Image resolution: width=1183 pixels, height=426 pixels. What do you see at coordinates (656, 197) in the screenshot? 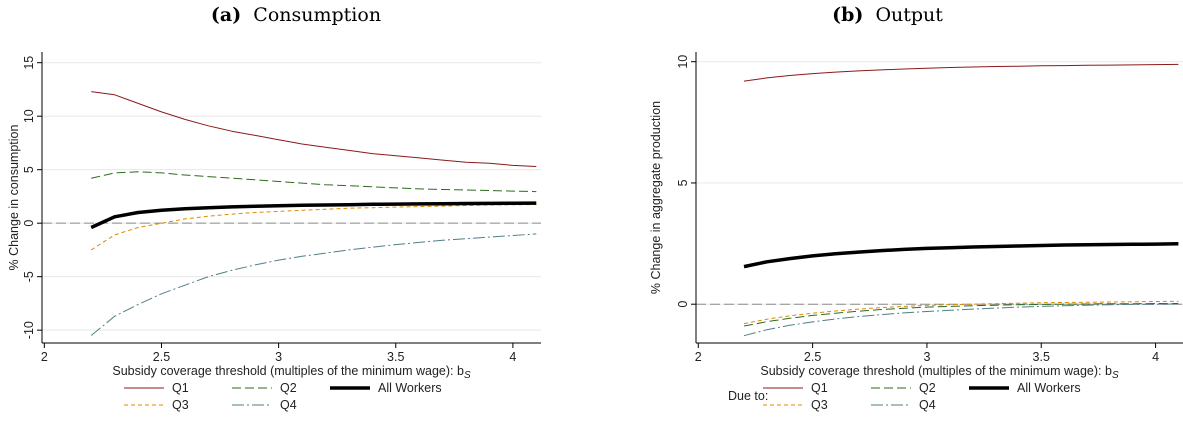
I see `y-axis-title: % Change in aggregate production` at bounding box center [656, 197].